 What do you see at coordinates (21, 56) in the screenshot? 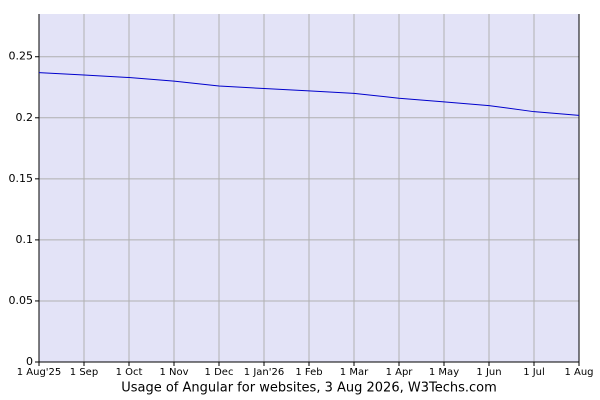
I see `y-tick-label: 0.25` at bounding box center [21, 56].